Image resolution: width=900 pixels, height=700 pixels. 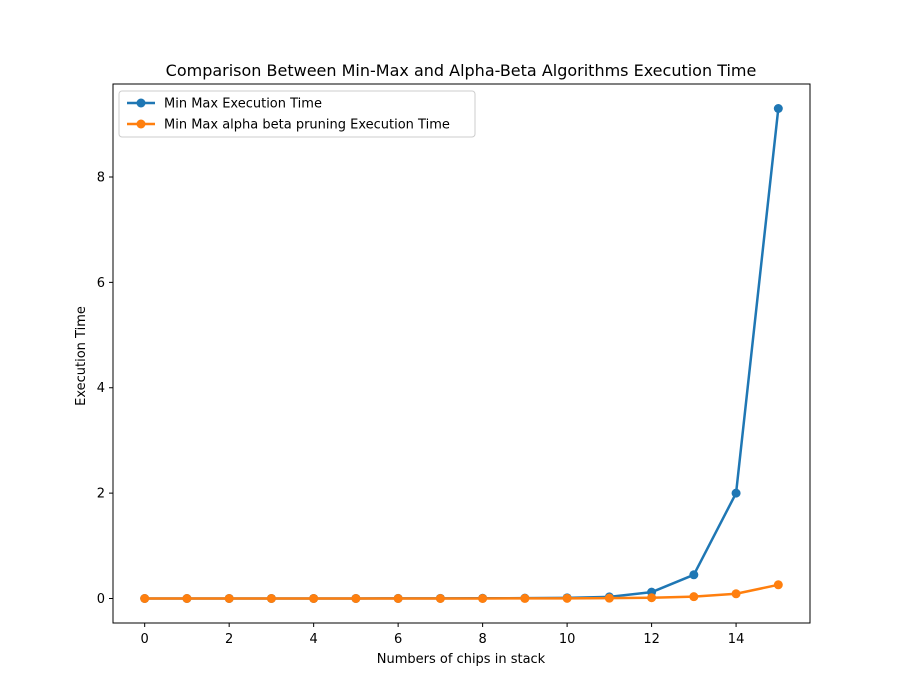 I want to click on x-tick-label: 12, so click(x=651, y=639).